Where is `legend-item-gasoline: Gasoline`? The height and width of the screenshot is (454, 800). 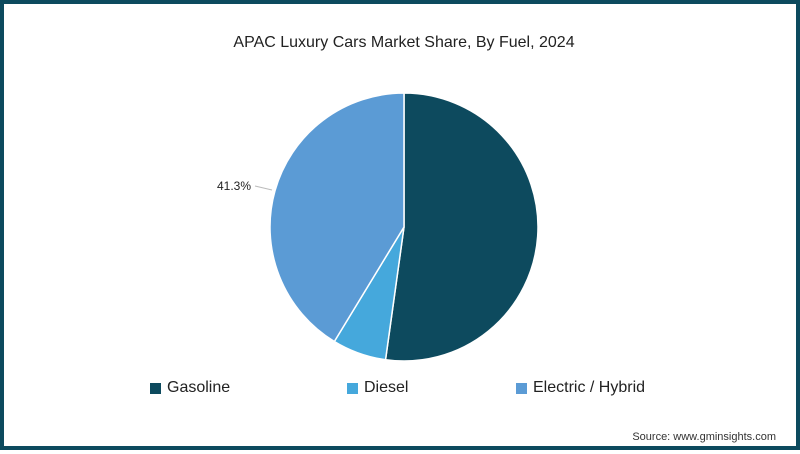 legend-item-gasoline: Gasoline is located at coordinates (190, 388).